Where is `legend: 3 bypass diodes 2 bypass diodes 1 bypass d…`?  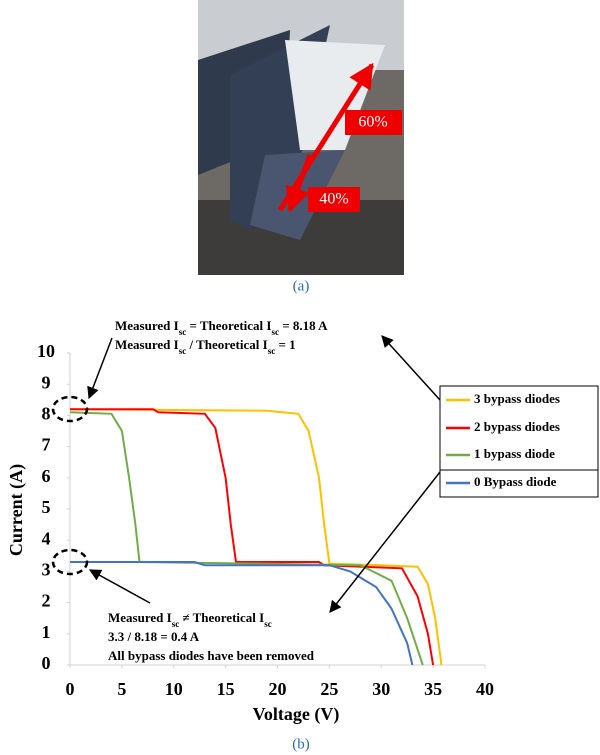 legend: 3 bypass diodes 2 bypass diodes 1 bypass d… is located at coordinates (503, 440).